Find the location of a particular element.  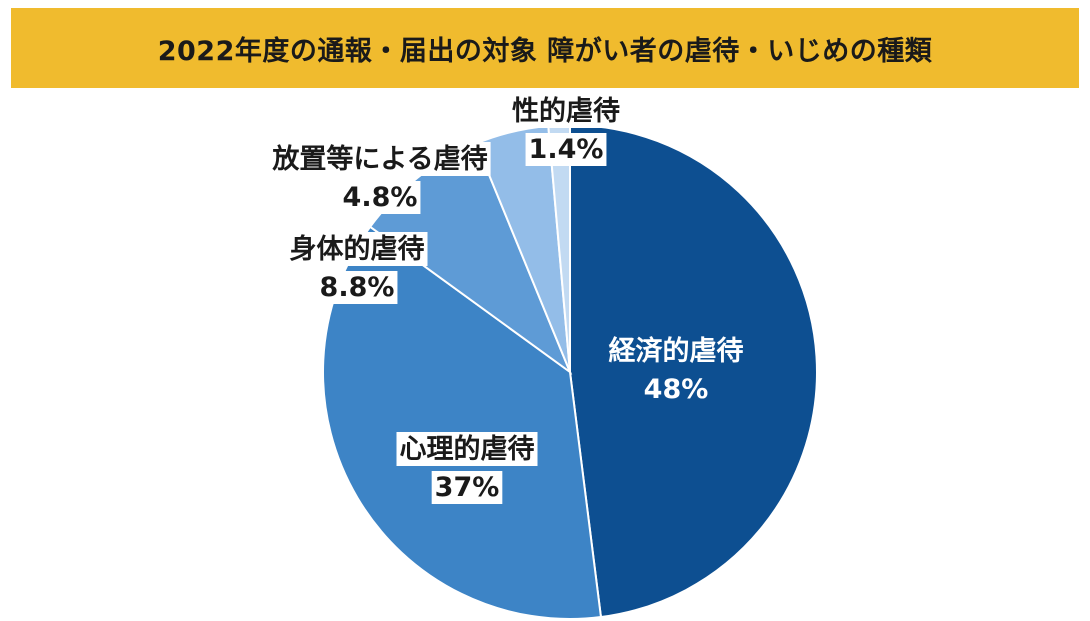

slice-category-label: 放置等による虐待 is located at coordinates (379, 159).